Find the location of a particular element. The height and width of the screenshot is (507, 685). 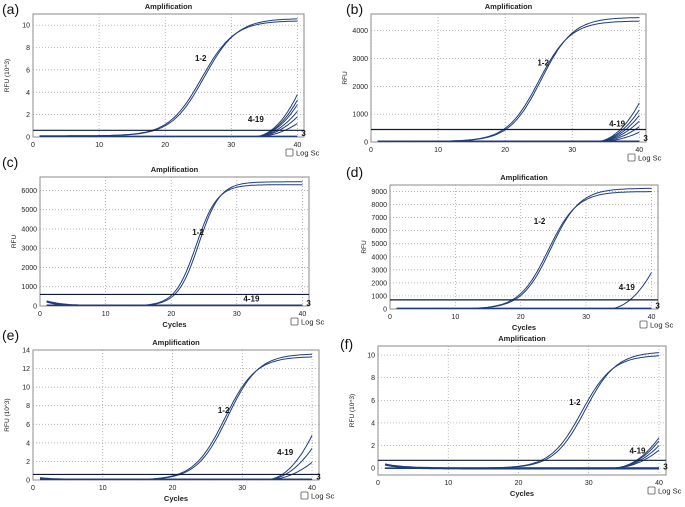

panel-label: (b) is located at coordinates (354, 9).